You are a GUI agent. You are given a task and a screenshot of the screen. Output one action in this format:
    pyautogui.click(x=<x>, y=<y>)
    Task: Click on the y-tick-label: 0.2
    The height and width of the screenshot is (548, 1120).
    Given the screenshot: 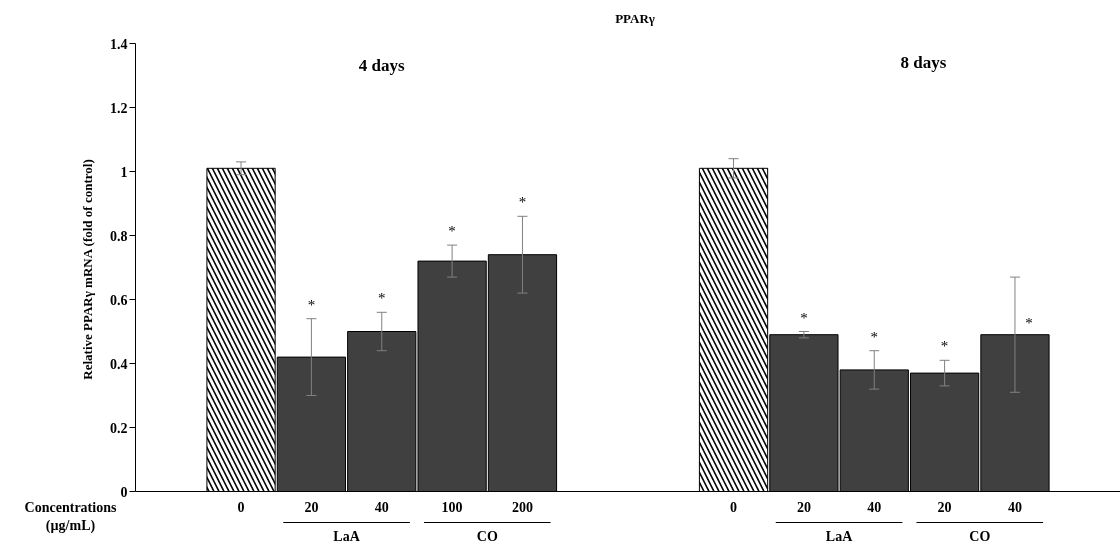 What is the action you would take?
    pyautogui.click(x=119, y=428)
    